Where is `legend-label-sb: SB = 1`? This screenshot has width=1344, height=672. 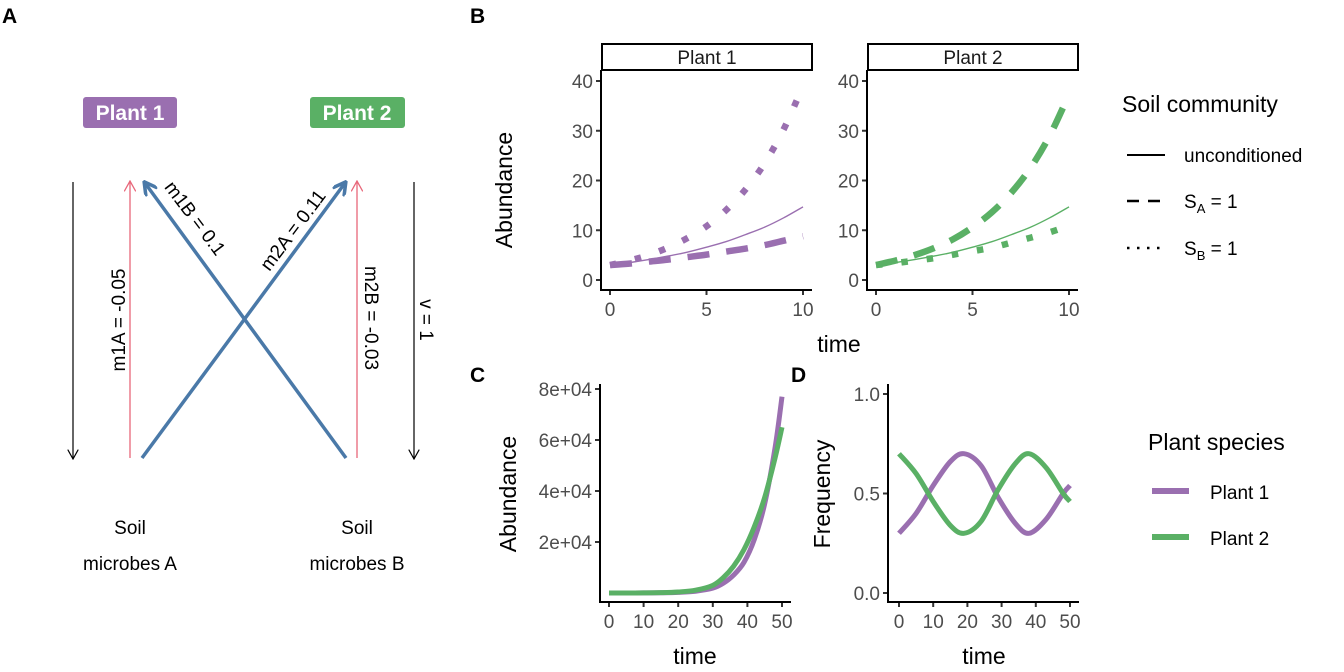
legend-label-sb: SB = 1 is located at coordinates (1211, 251).